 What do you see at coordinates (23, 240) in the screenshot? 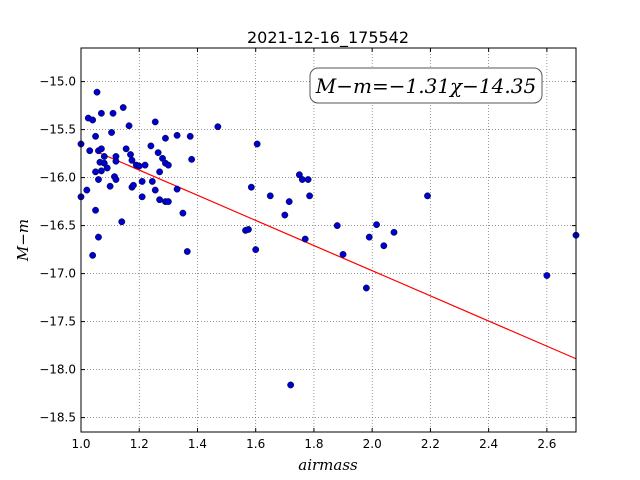
I see `y-axis-label: M−m` at bounding box center [23, 240].